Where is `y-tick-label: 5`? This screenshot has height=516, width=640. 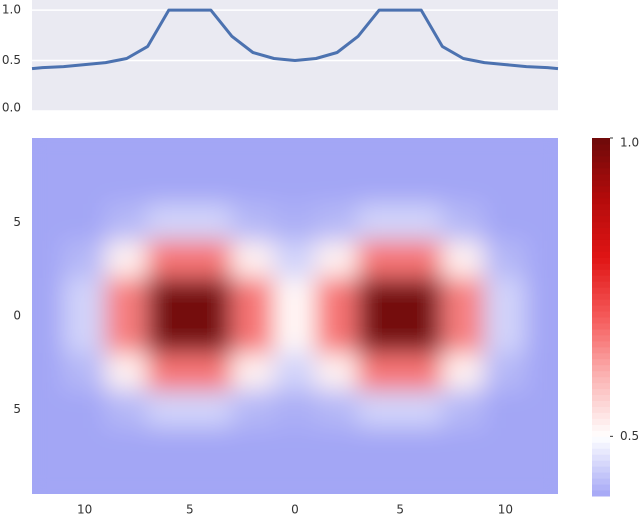
y-tick-label: 5 is located at coordinates (17, 222).